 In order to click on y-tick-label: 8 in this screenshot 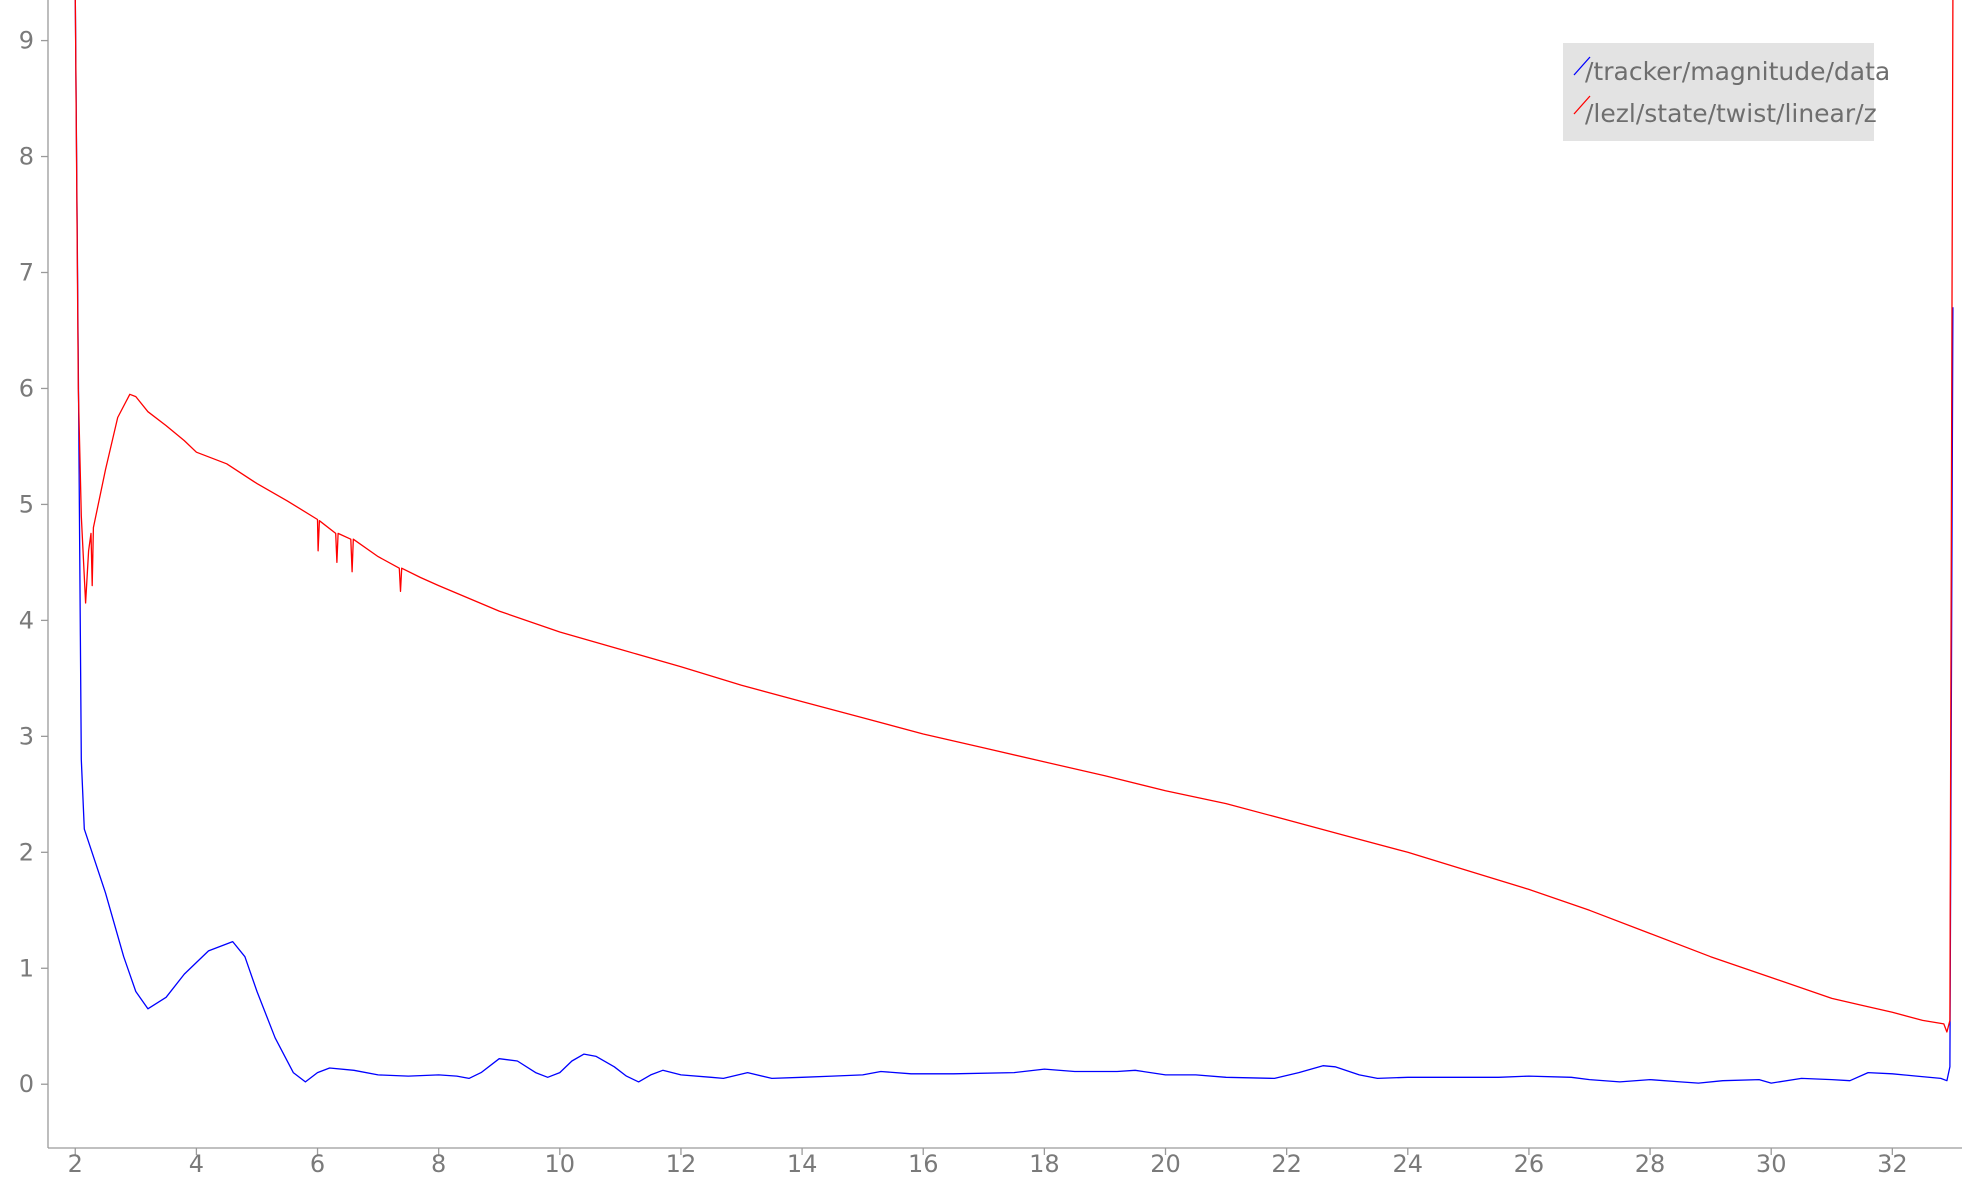, I will do `click(26, 157)`.